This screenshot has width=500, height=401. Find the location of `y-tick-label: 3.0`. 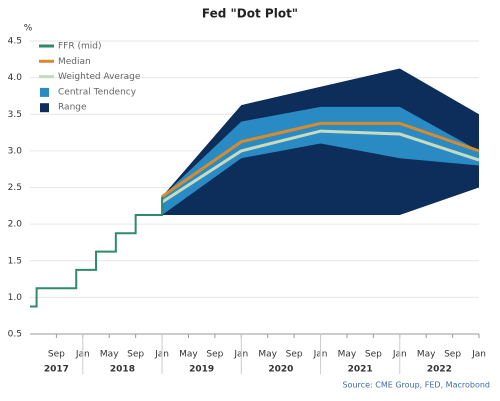

y-tick-label: 3.0 is located at coordinates (15, 151).